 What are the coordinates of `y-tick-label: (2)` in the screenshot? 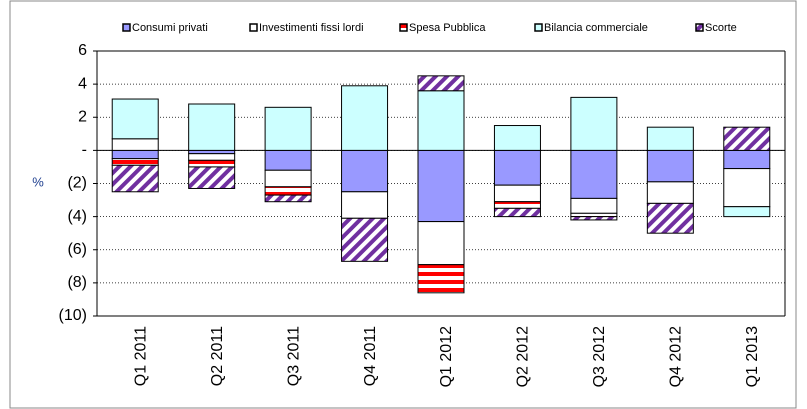 It's located at (77, 183).